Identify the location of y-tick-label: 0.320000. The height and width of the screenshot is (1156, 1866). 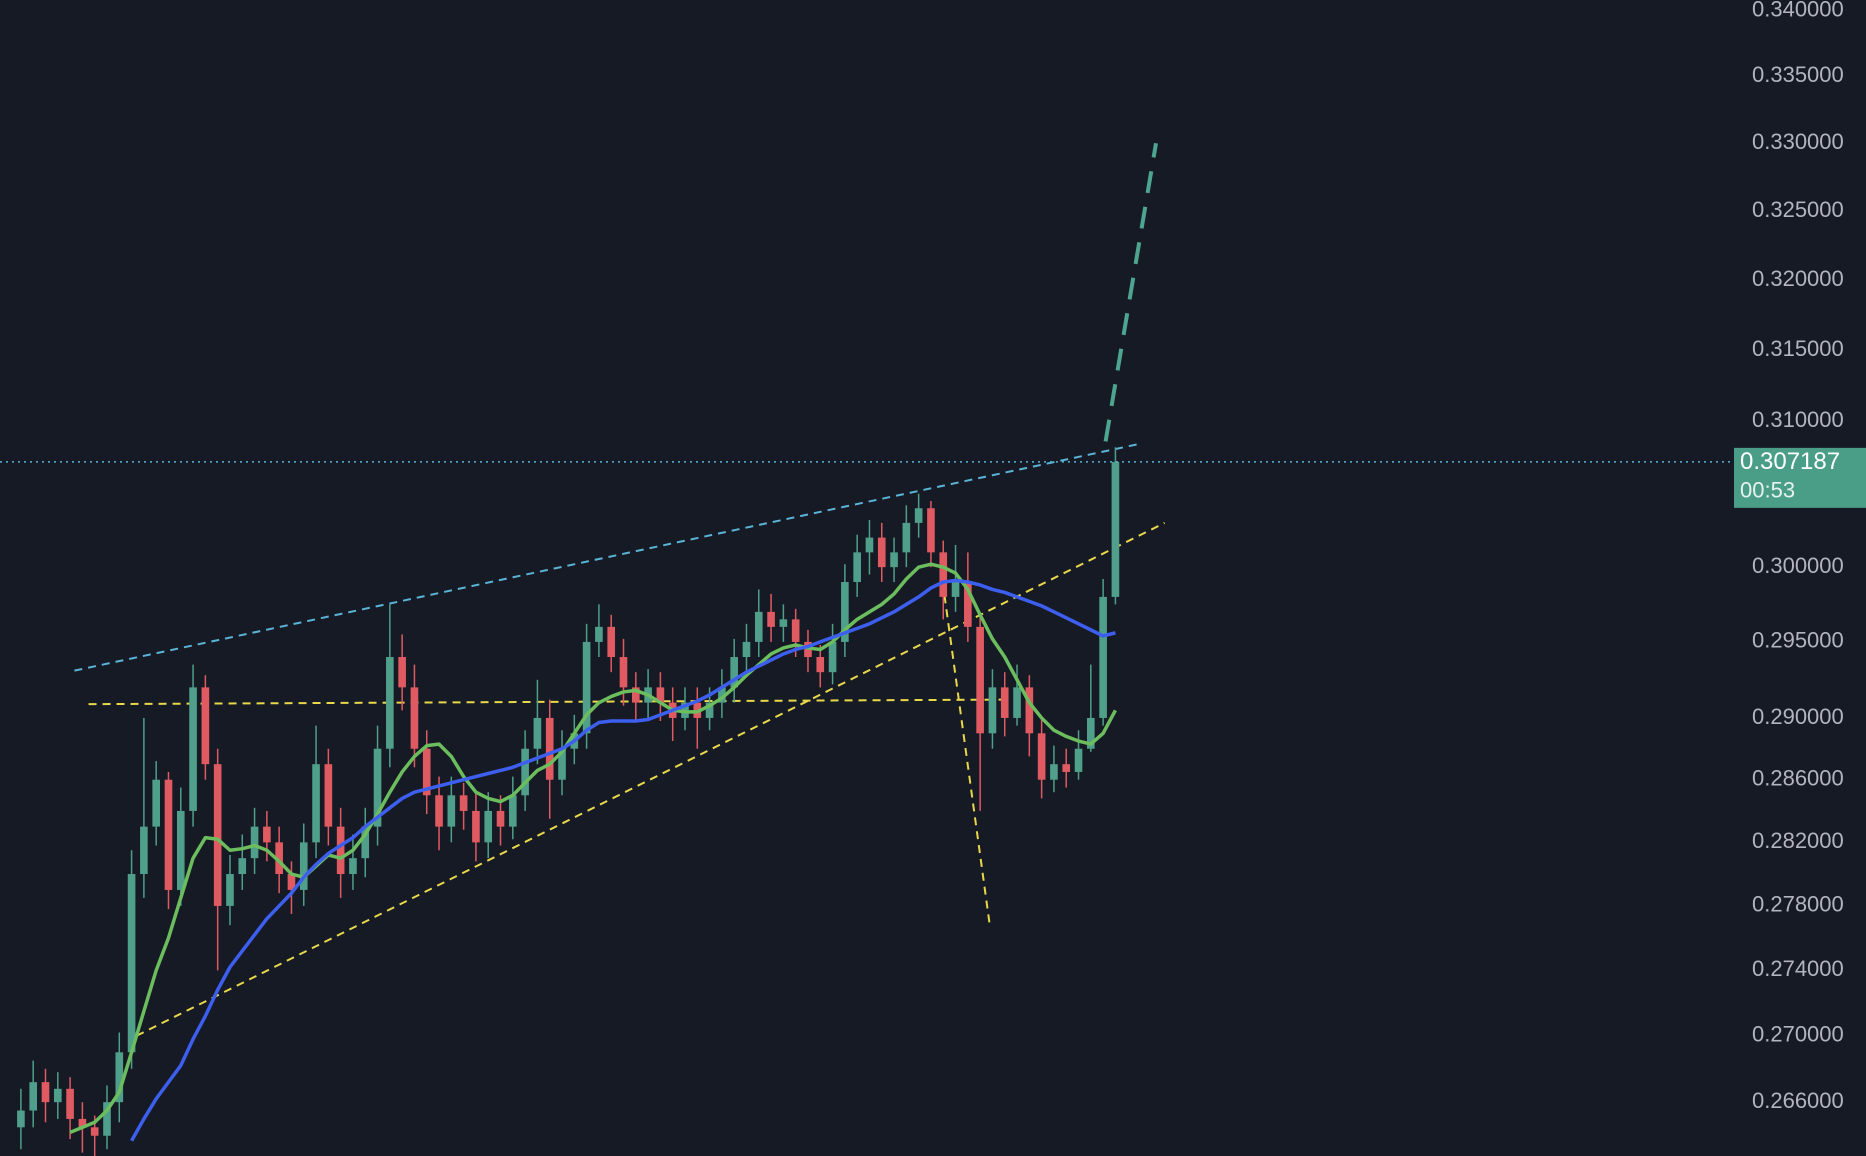
(1798, 278).